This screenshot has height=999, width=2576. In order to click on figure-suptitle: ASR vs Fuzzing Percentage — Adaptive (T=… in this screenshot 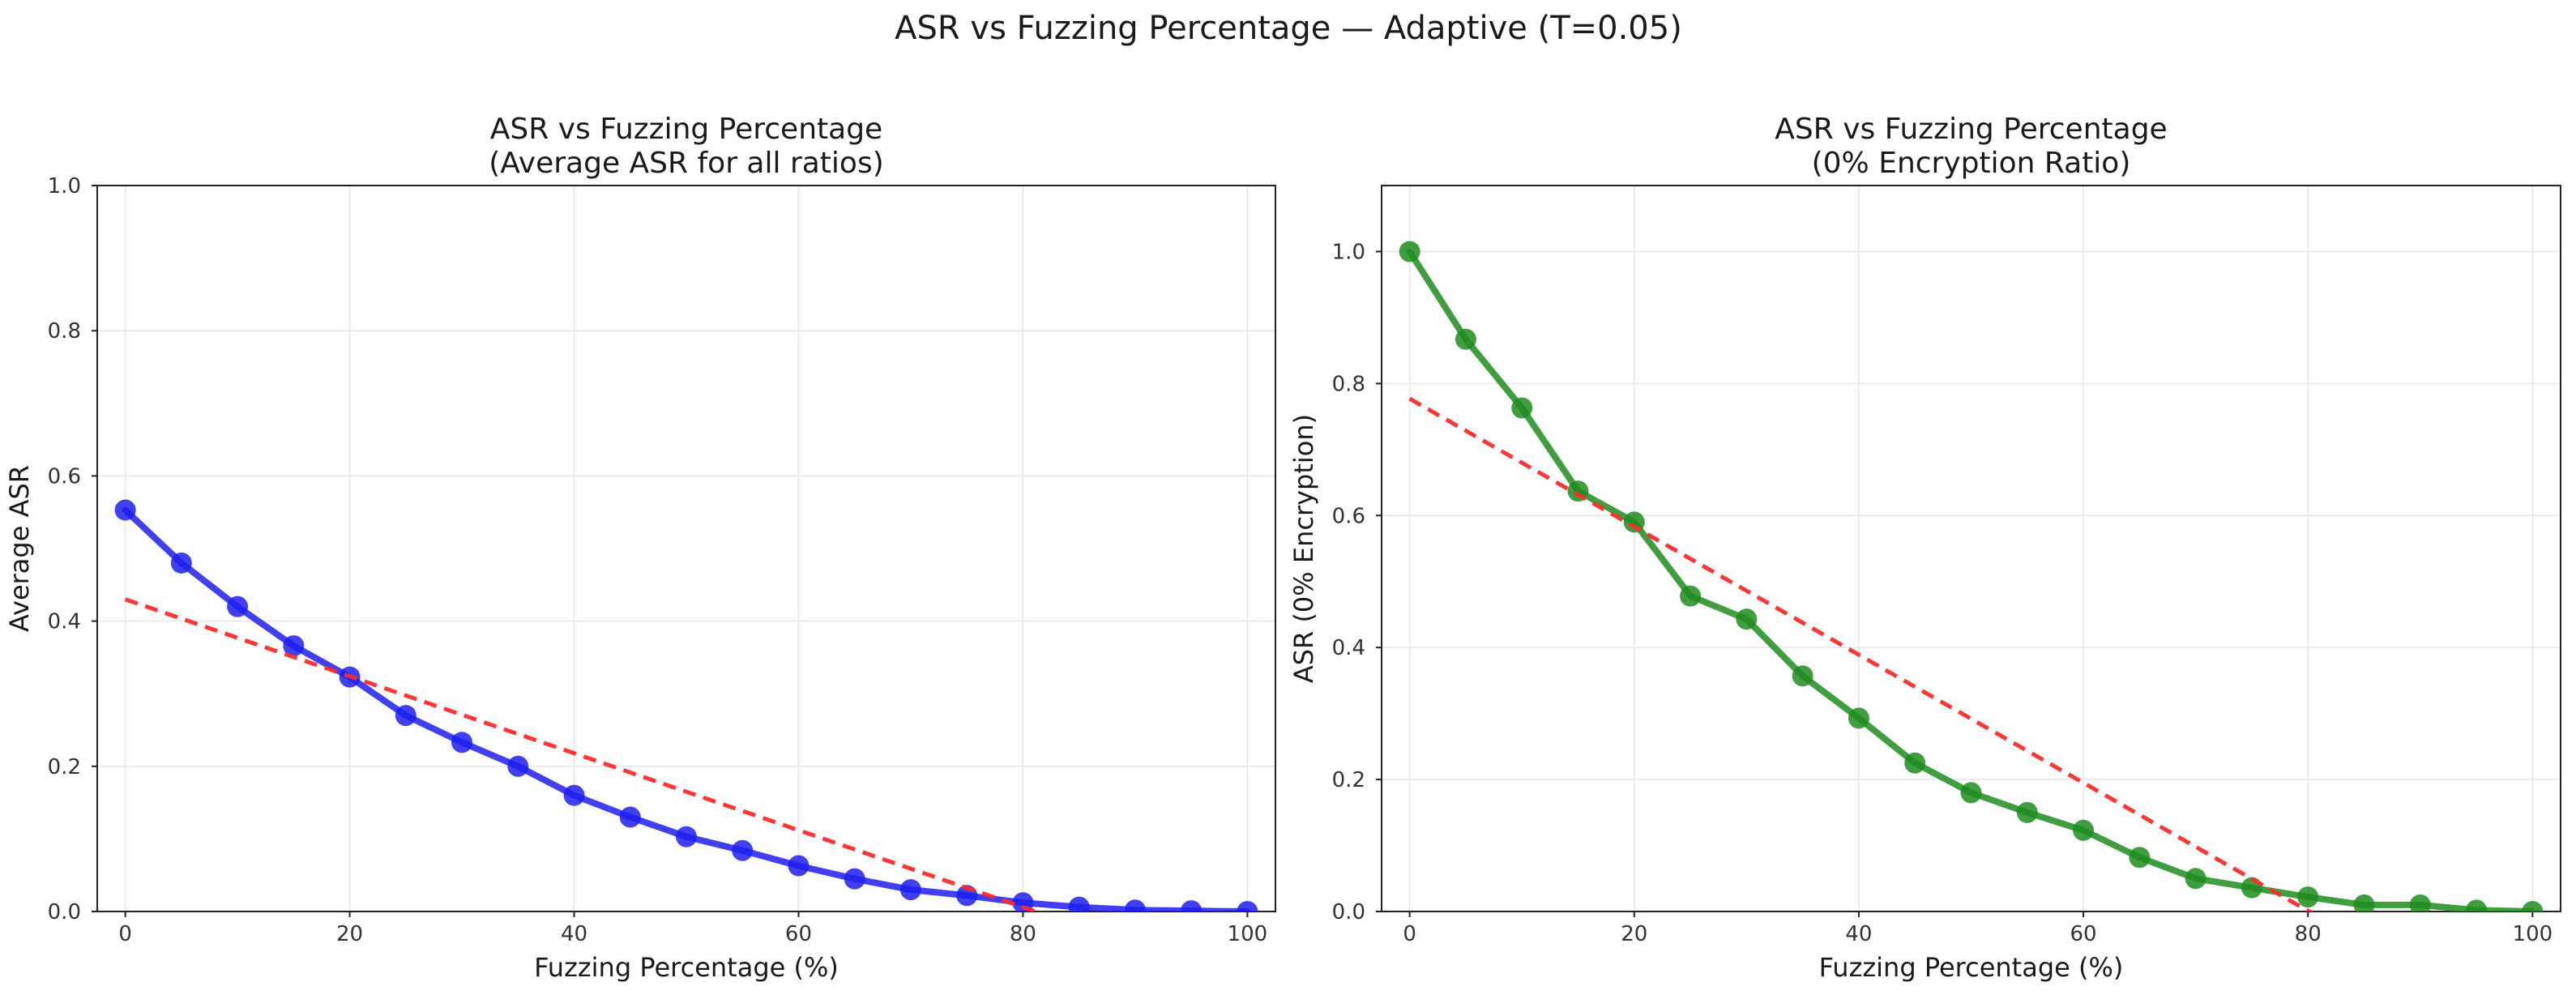, I will do `click(1288, 28)`.